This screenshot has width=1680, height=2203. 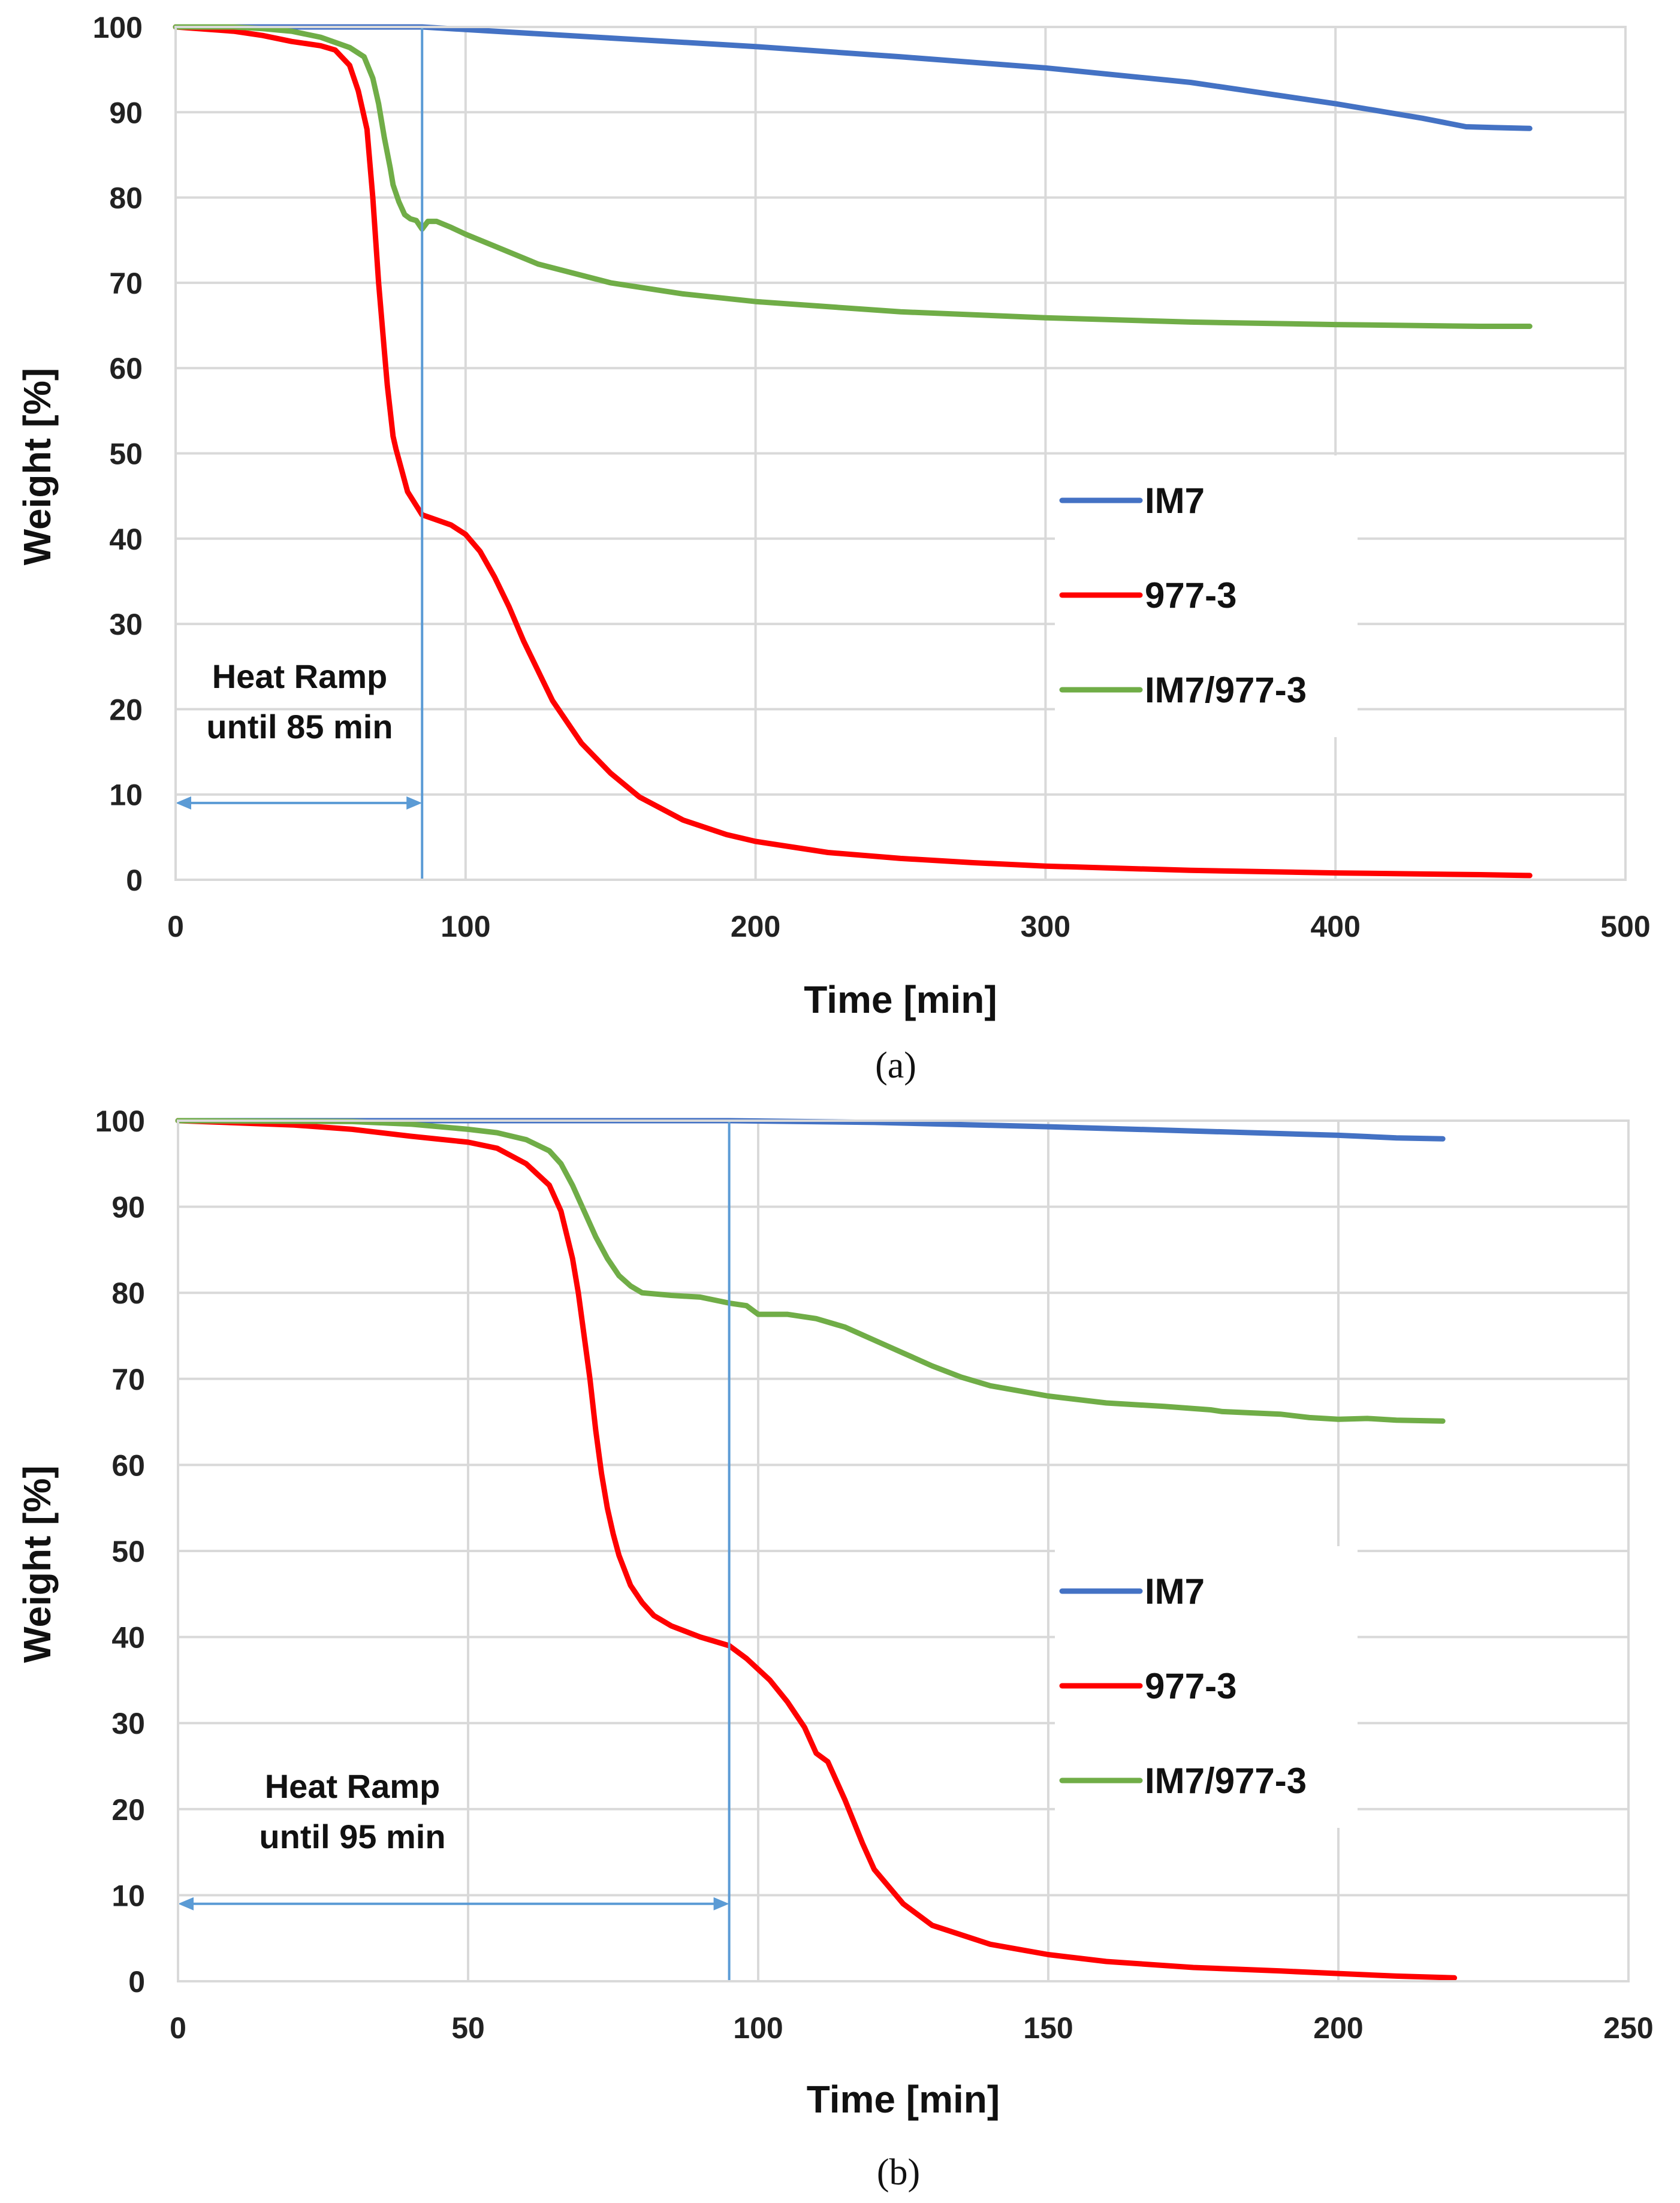 I want to click on x-tick-label: 500, so click(x=1625, y=927).